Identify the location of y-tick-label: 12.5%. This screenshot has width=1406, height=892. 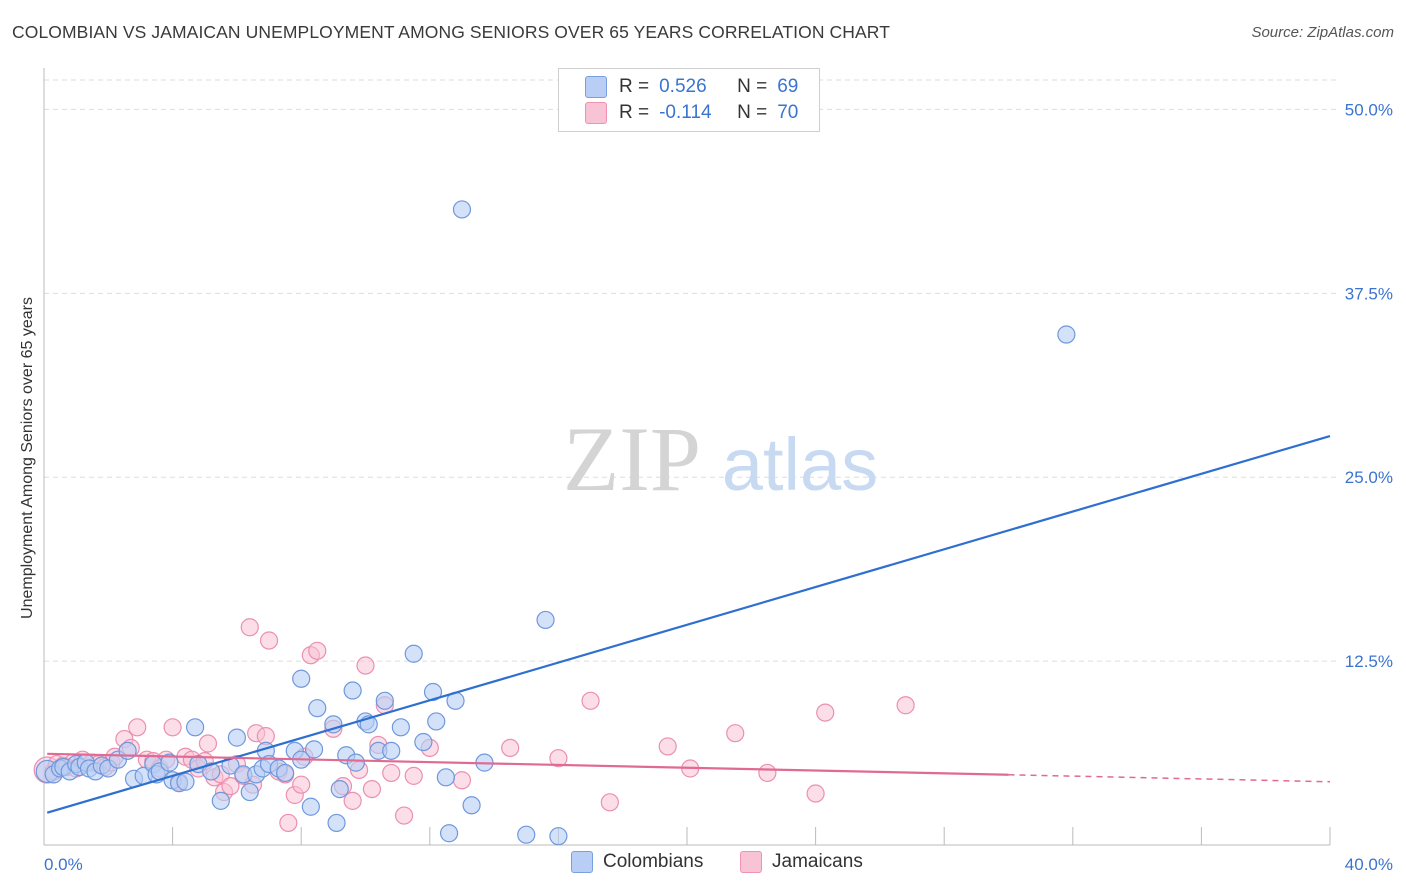
(1369, 661).